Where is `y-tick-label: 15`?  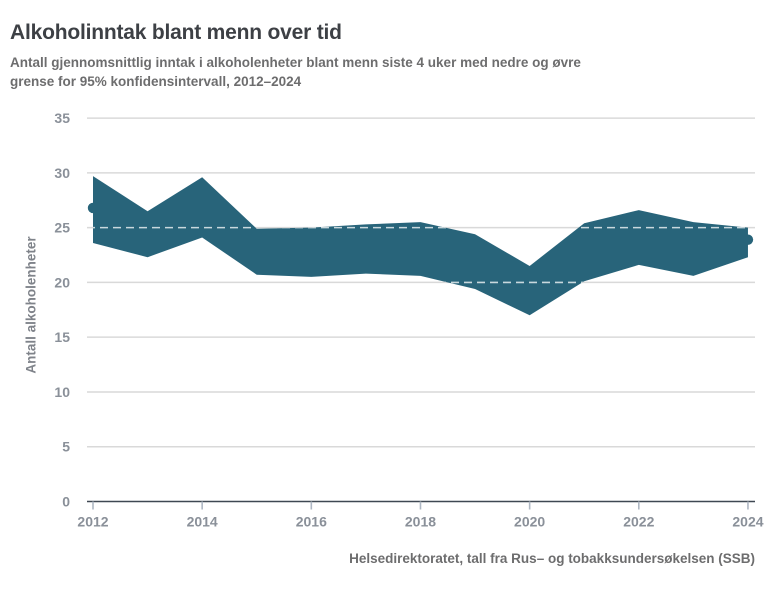
y-tick-label: 15 is located at coordinates (62, 337).